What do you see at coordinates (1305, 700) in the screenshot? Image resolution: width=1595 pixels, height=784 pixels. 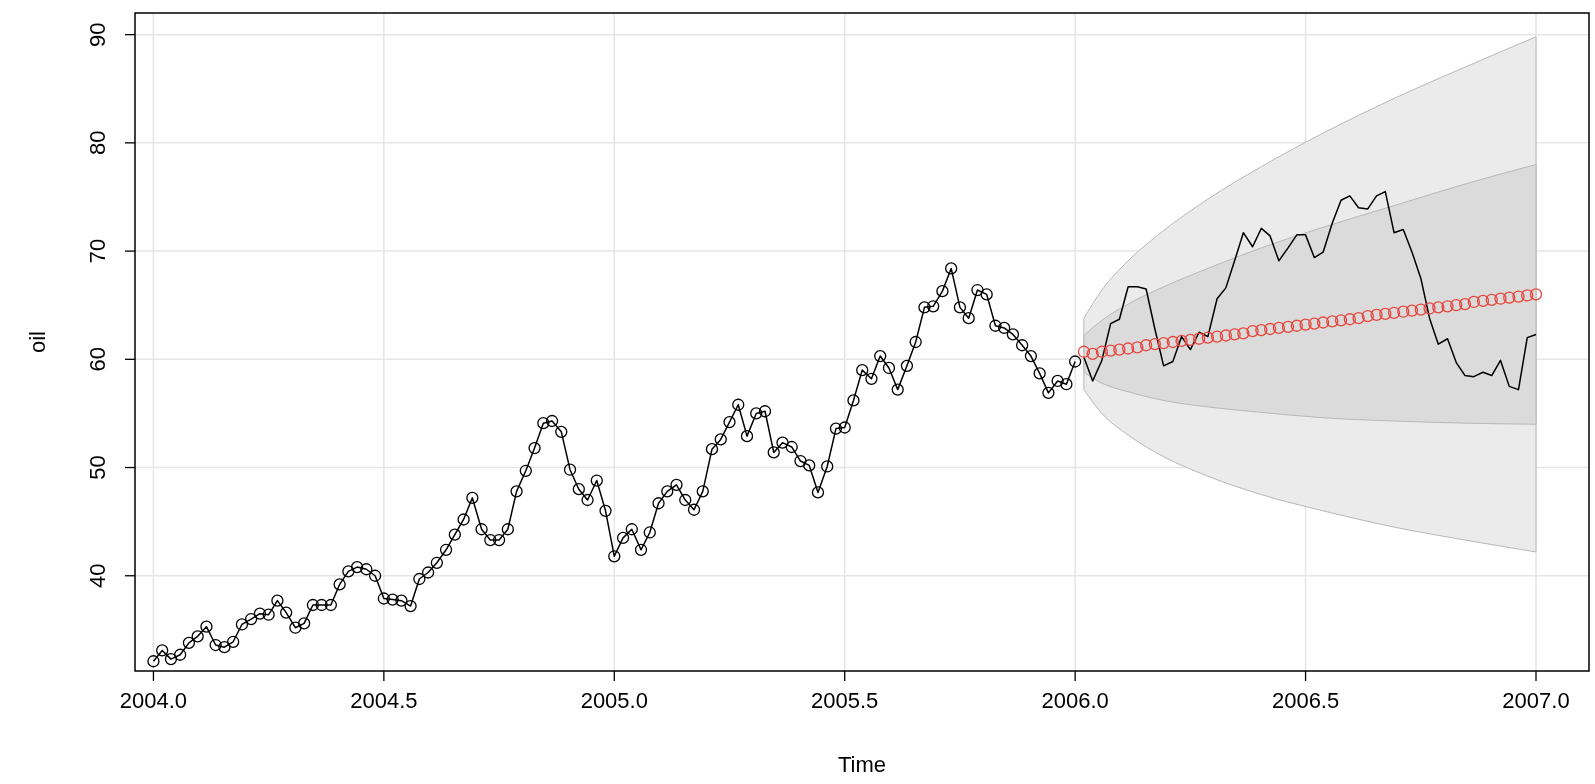 I see `x-tick-label: 2006.5` at bounding box center [1305, 700].